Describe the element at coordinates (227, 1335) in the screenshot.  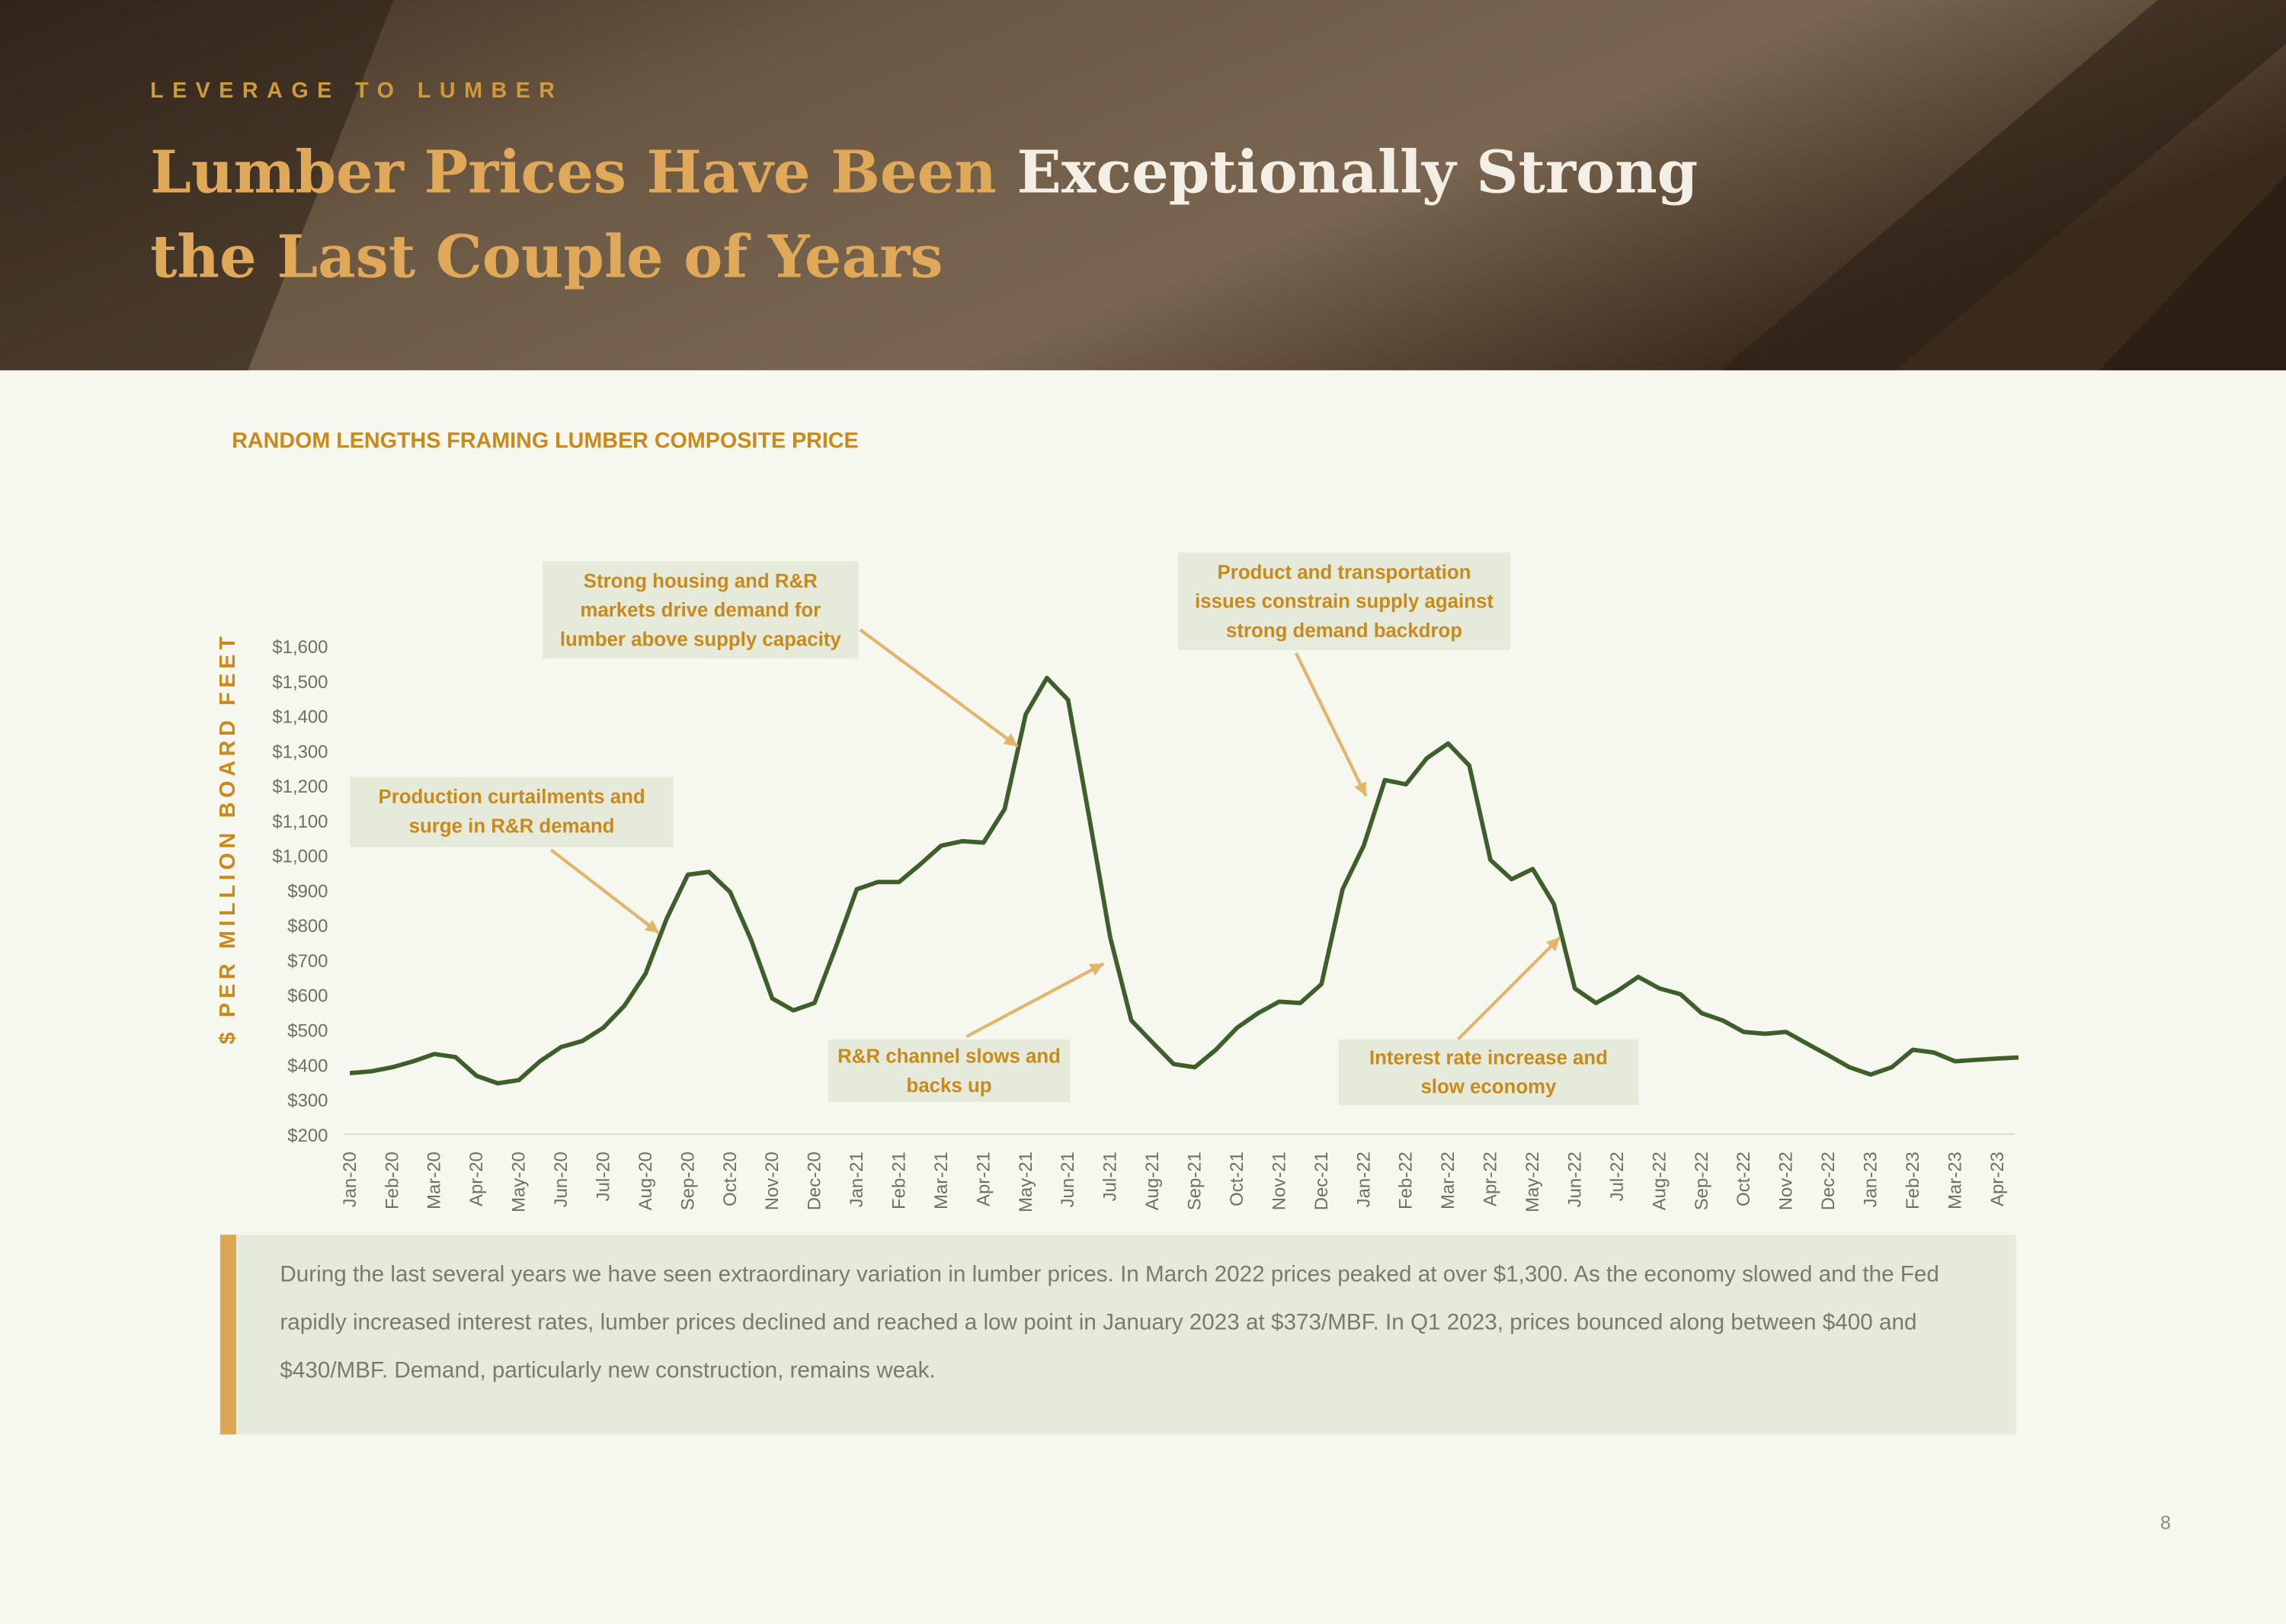
I see `text-box-accent` at that location.